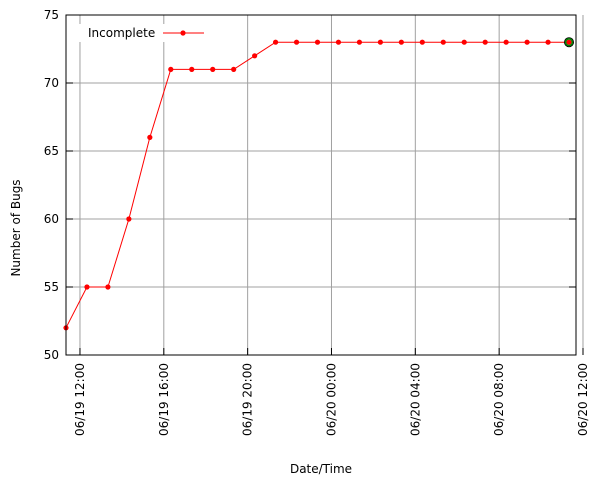  Describe the element at coordinates (16, 227) in the screenshot. I see `y-axis-title: Number of Bugs` at that location.